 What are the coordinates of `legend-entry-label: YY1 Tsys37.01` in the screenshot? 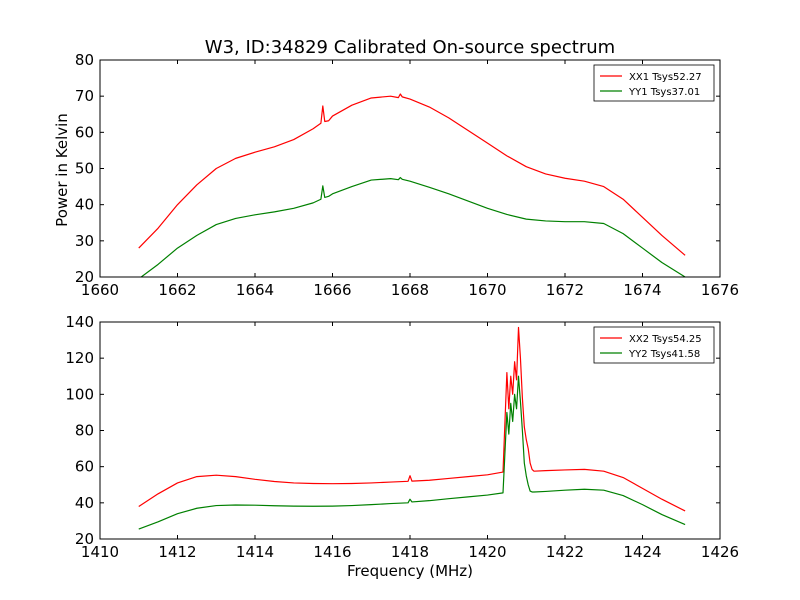 It's located at (664, 92).